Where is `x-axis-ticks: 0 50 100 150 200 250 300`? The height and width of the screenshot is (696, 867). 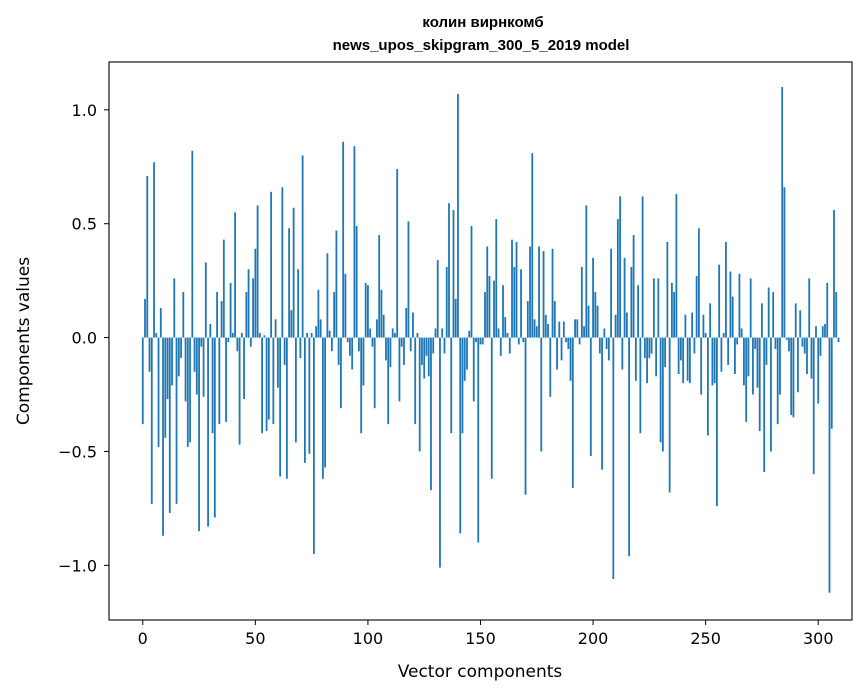
x-axis-ticks: 0 50 100 150 200 250 300 is located at coordinates (486, 634).